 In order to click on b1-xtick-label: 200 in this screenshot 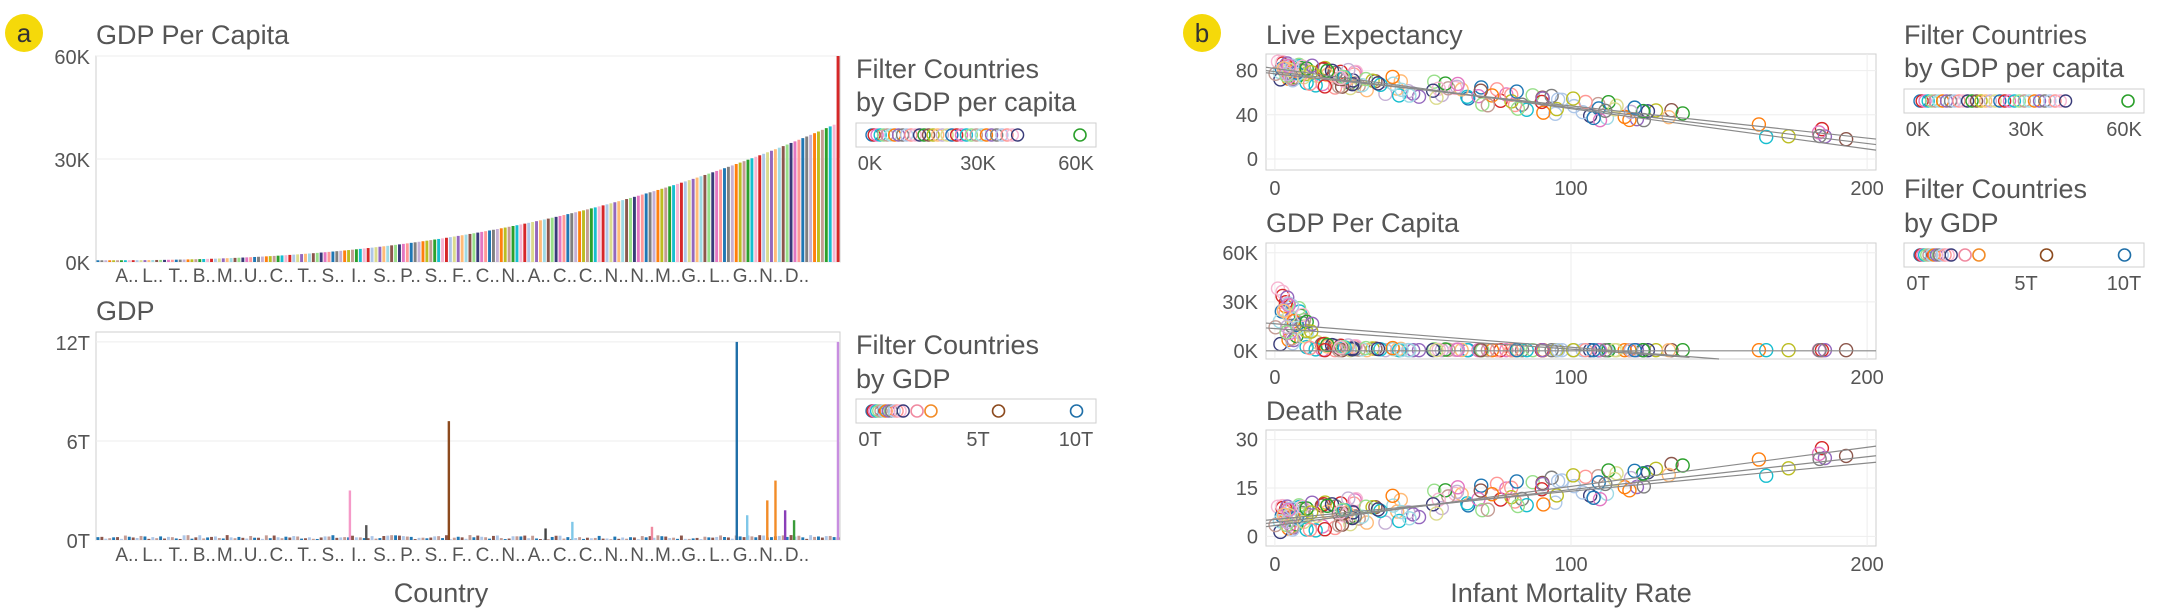, I will do `click(1866, 189)`.